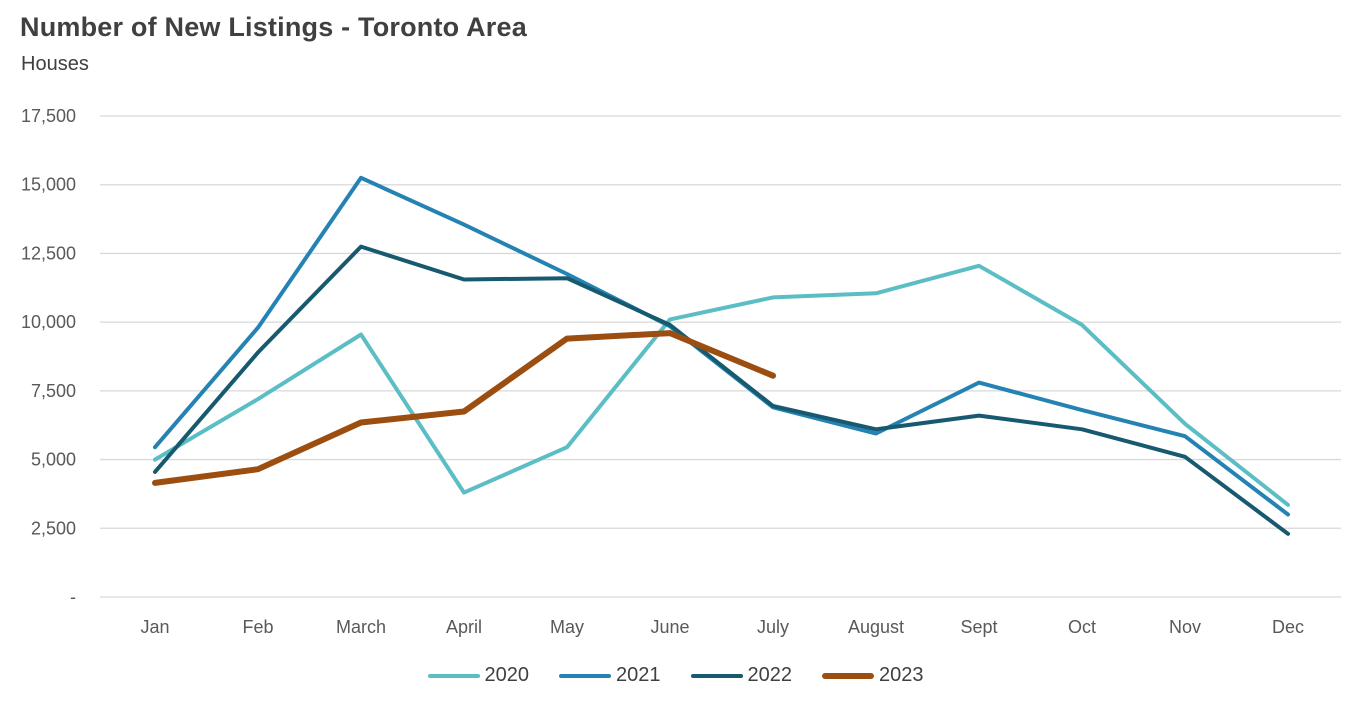  I want to click on legend-swatch-2022, so click(716, 675).